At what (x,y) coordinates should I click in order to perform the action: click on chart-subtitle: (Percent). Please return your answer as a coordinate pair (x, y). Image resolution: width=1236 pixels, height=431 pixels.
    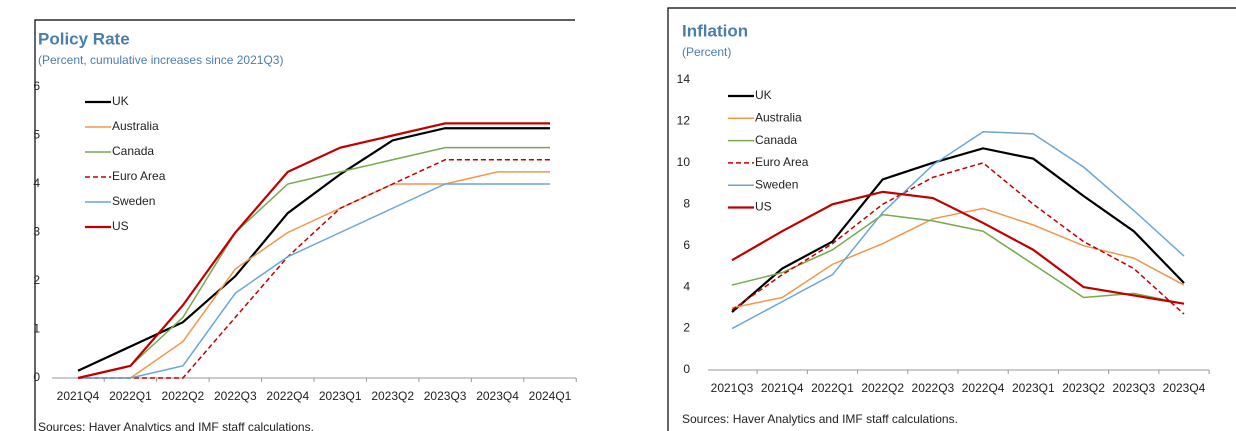
    Looking at the image, I should click on (706, 52).